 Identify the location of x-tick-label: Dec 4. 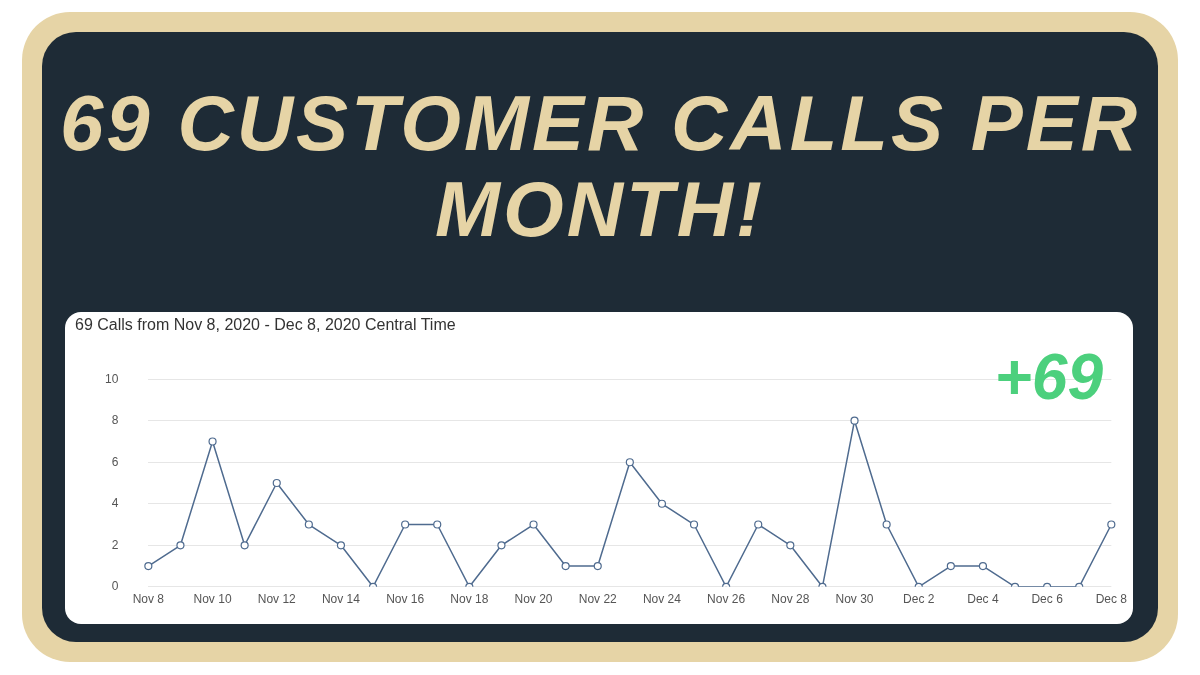
(983, 599).